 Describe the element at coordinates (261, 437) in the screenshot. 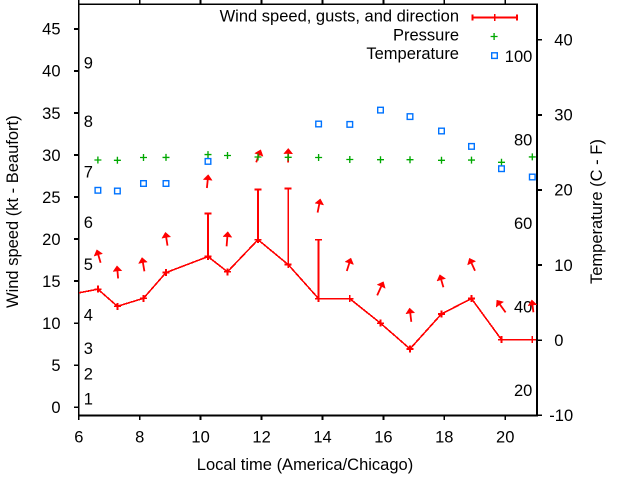

I see `svg-text: 12` at that location.